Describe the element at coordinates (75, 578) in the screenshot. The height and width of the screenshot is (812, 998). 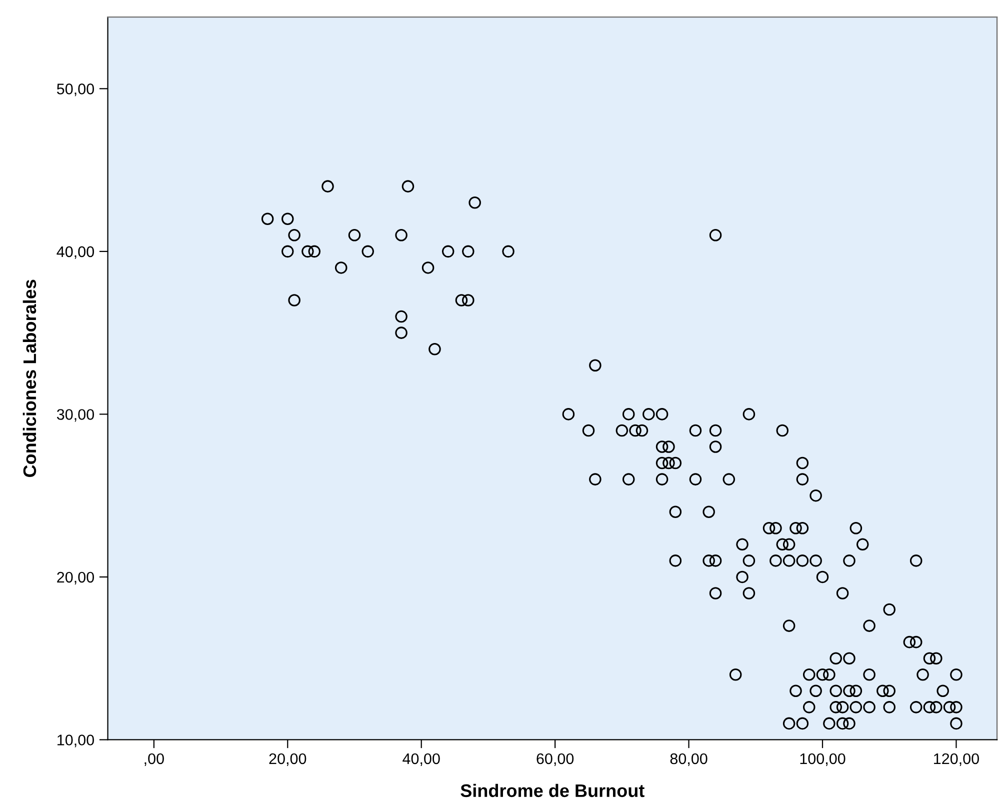
I see `y-tick-label: 20,00` at that location.